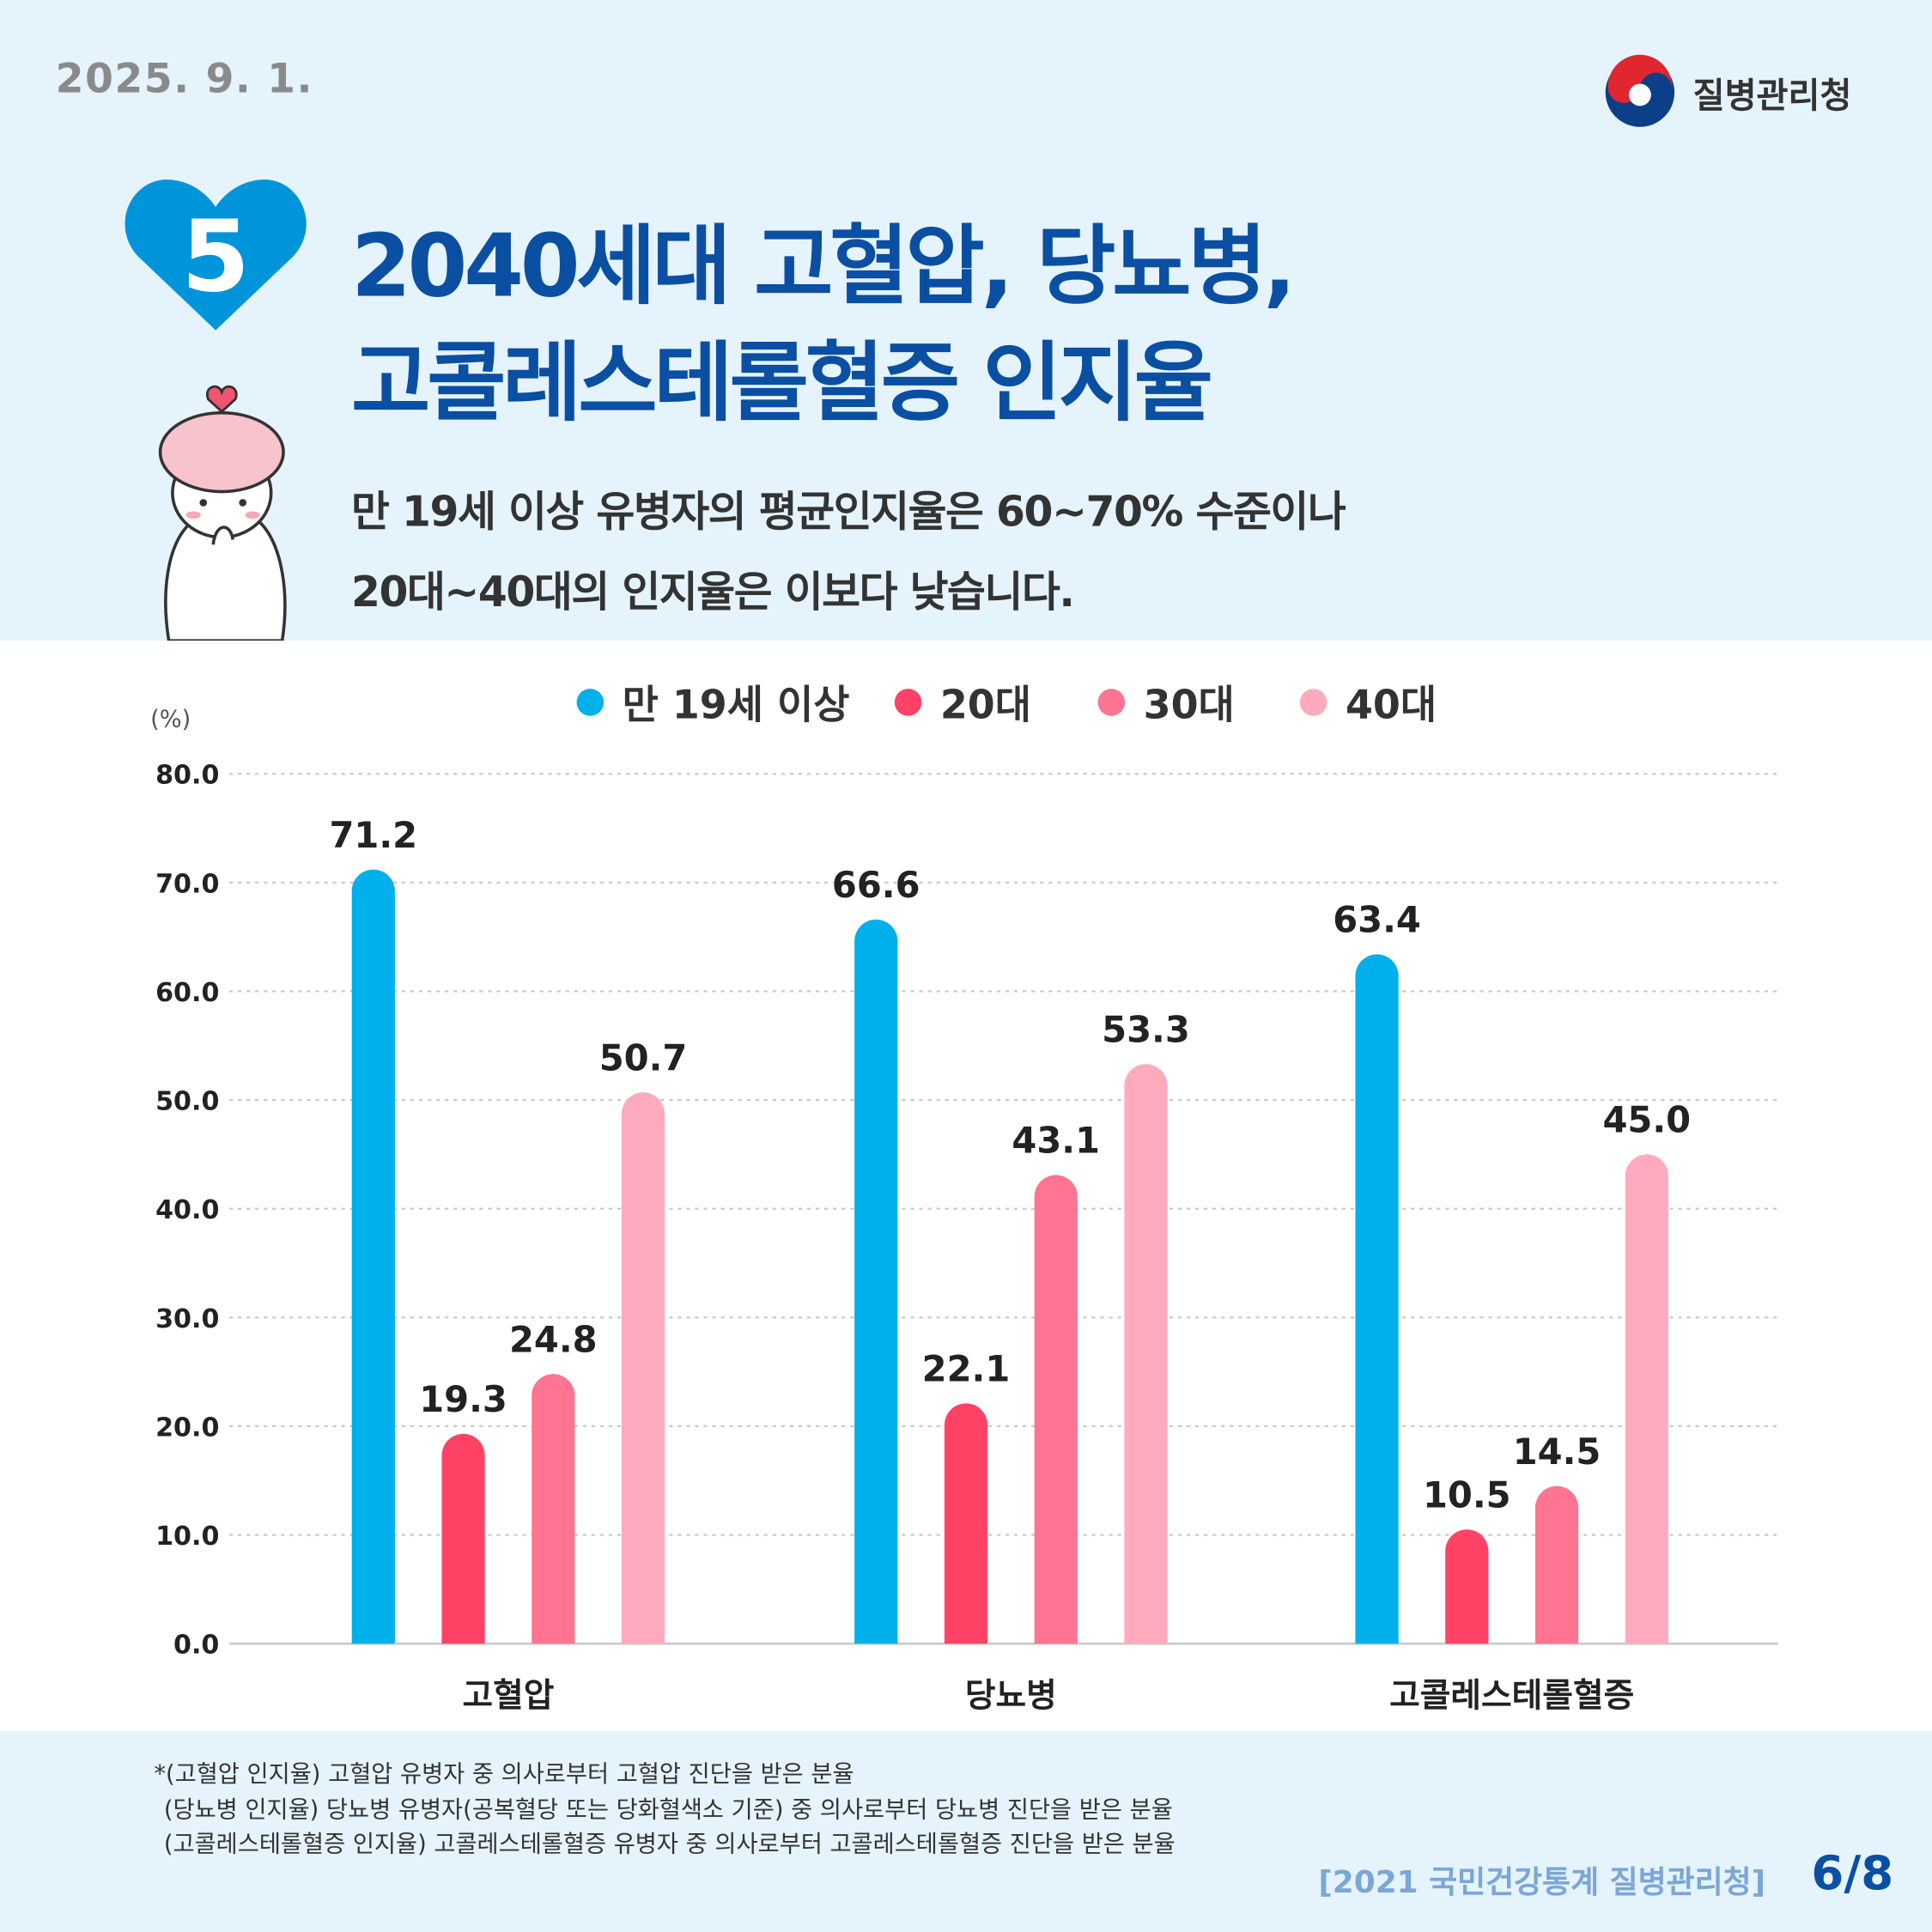 The height and width of the screenshot is (1932, 1932). Describe the element at coordinates (508, 1696) in the screenshot. I see `x-category-label: 고혈압` at that location.